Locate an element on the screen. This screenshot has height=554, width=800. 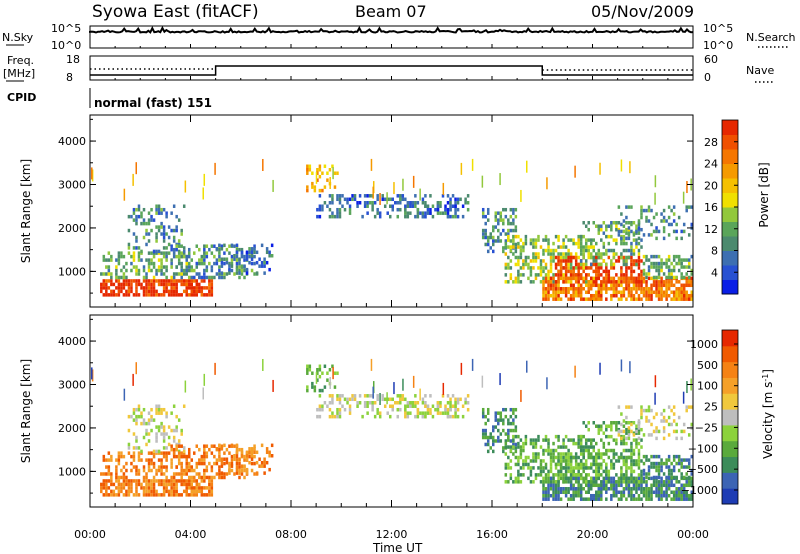
colorbar-swatch is located at coordinates (730, 401).